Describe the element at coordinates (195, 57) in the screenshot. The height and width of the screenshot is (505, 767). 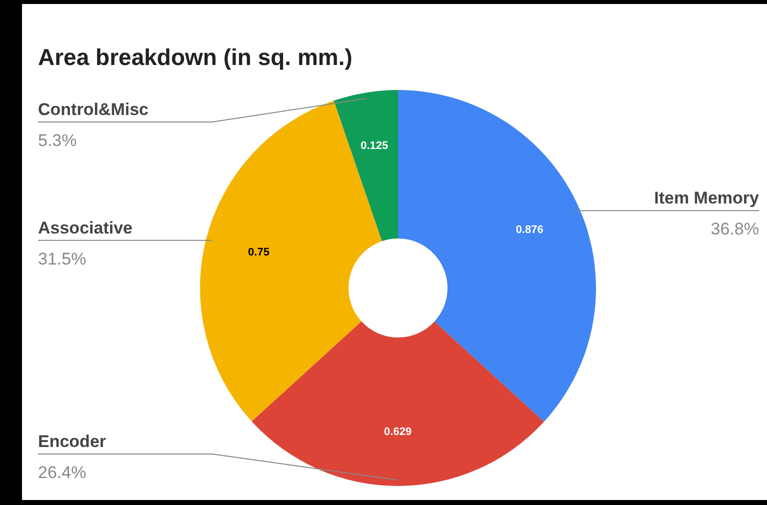
I see `chart-title: Area breakdown (in sq. mm.)` at that location.